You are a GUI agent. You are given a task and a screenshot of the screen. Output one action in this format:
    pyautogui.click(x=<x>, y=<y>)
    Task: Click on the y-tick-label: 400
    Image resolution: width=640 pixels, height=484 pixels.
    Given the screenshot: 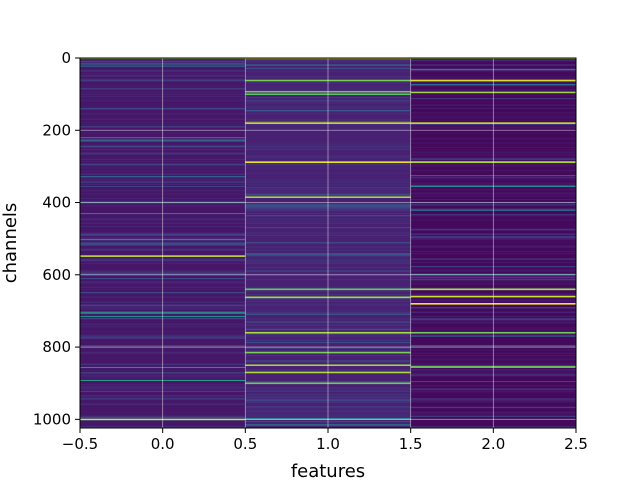 What is the action you would take?
    pyautogui.click(x=56, y=203)
    